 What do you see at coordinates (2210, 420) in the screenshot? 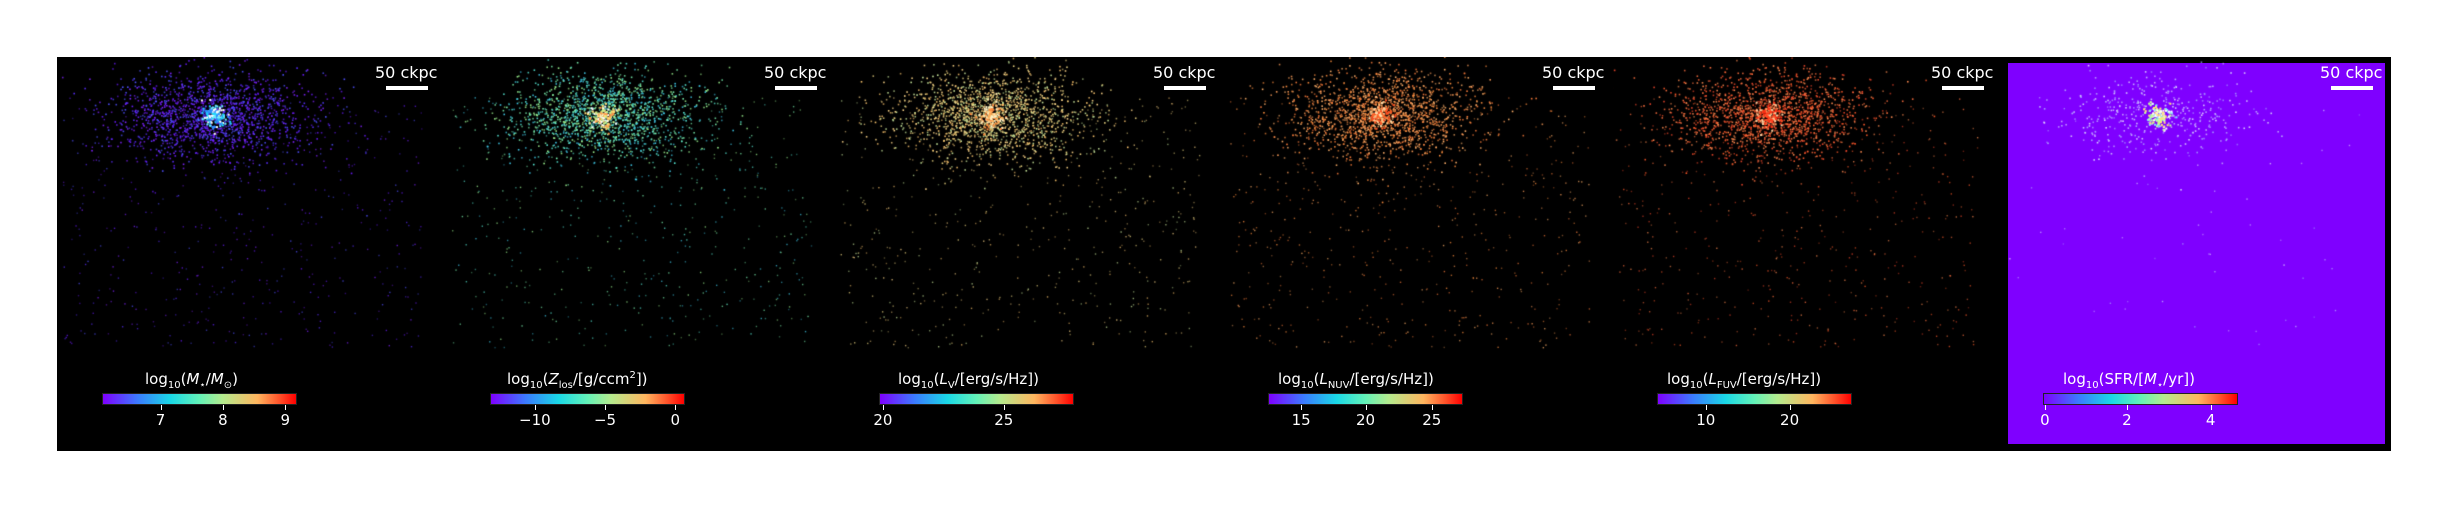
I see `colorbar-tick-label: 4` at bounding box center [2210, 420].